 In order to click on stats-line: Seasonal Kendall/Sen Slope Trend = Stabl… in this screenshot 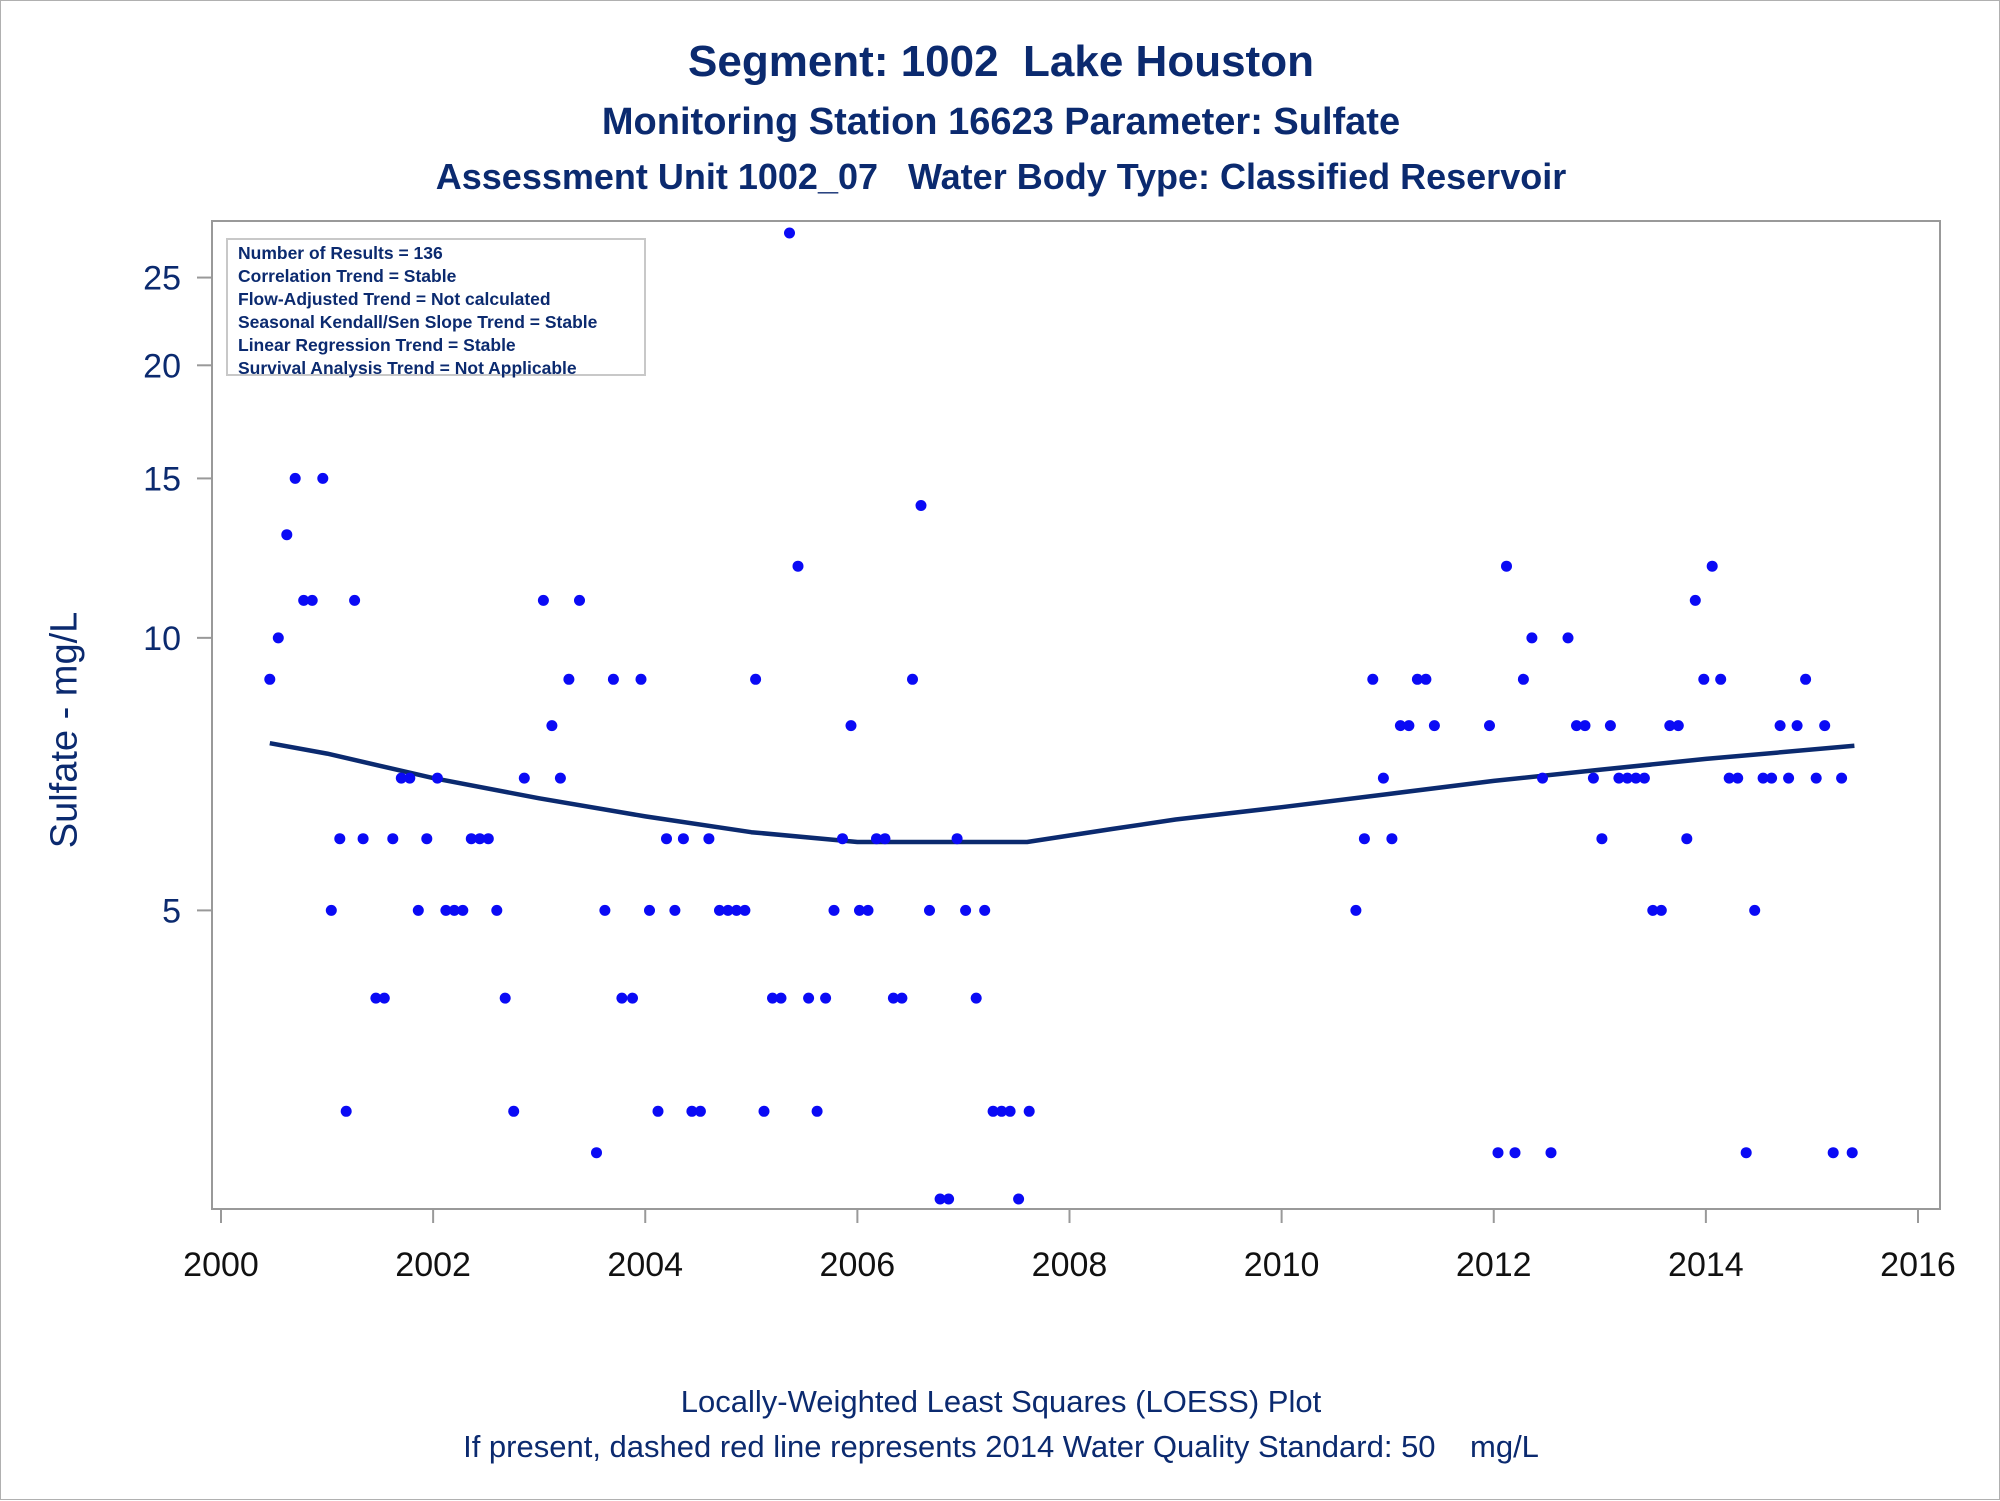, I will do `click(418, 322)`.